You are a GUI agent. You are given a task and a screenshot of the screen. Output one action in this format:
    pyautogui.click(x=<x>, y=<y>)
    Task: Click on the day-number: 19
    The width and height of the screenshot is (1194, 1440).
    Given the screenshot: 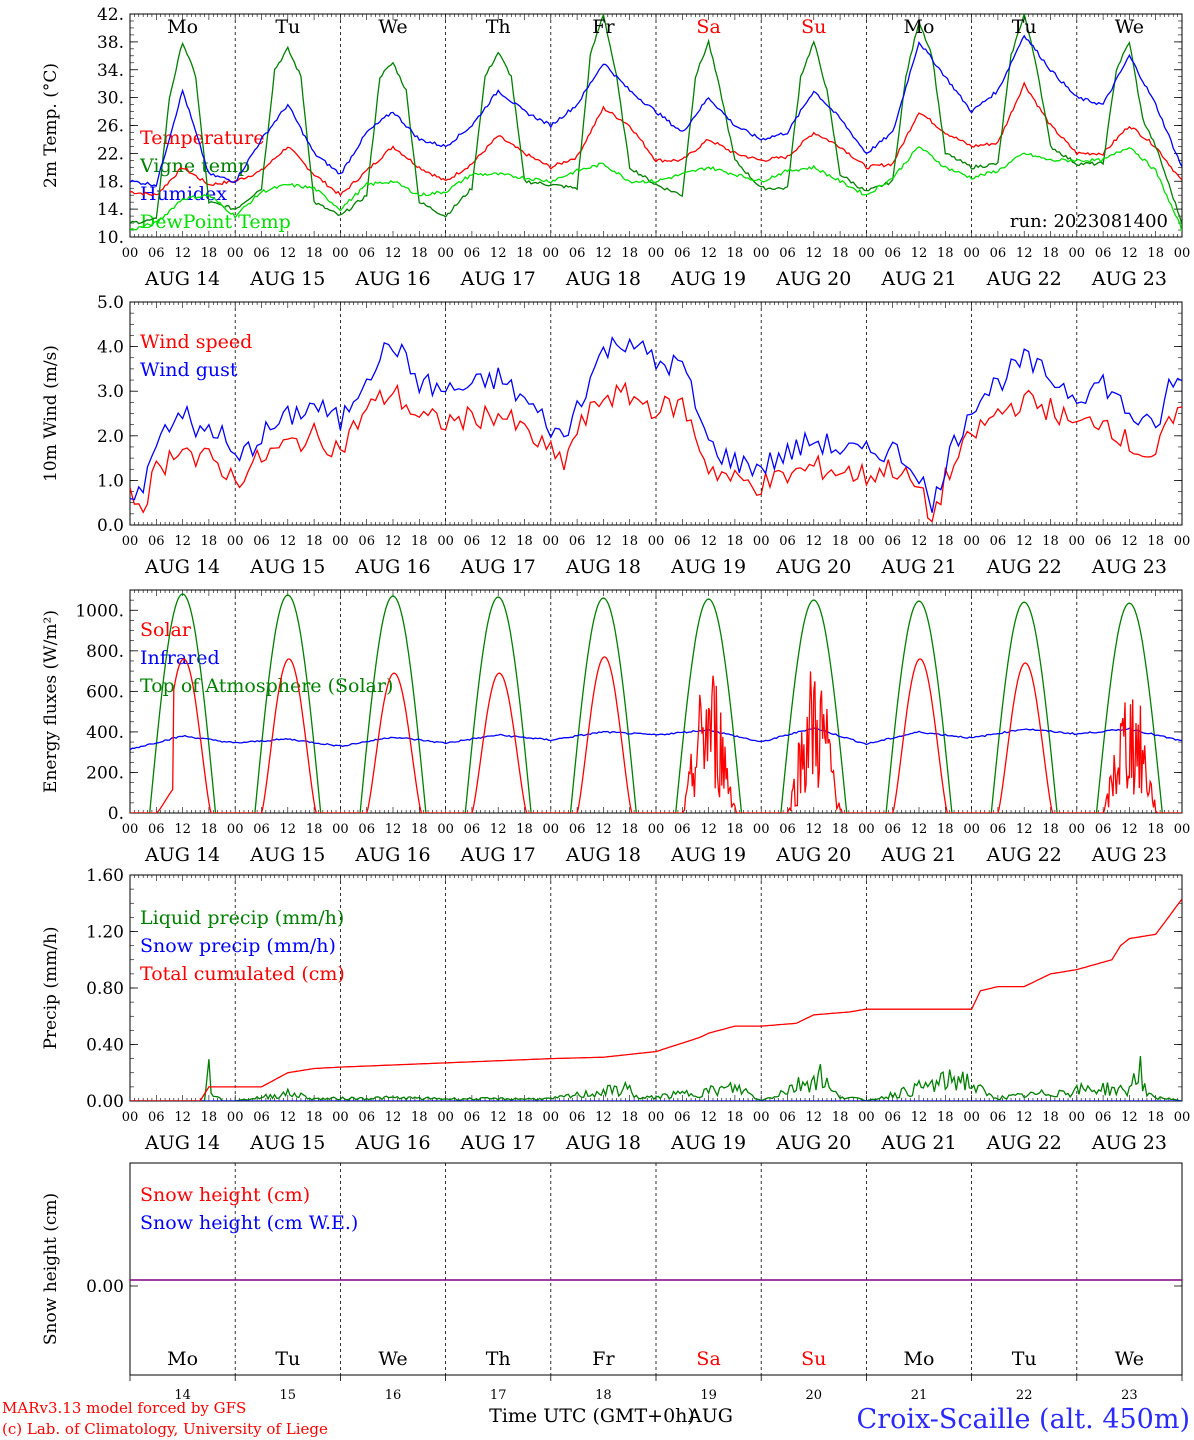 What is the action you would take?
    pyautogui.click(x=708, y=1395)
    